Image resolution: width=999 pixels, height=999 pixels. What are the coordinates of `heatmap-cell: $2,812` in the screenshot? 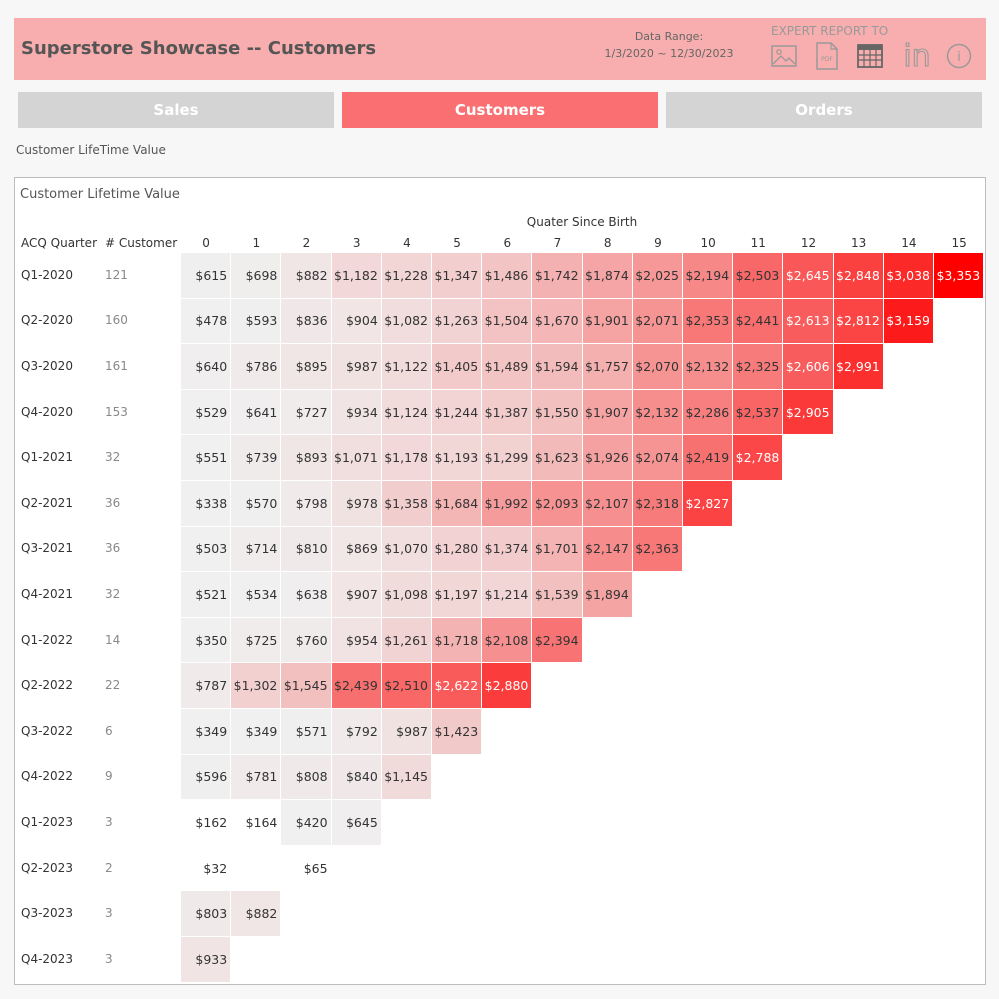 It's located at (858, 321).